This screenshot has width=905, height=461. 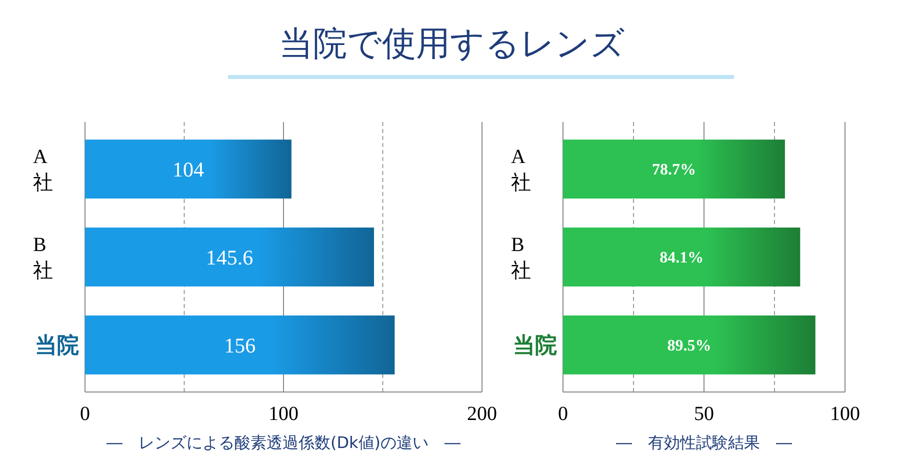 What do you see at coordinates (452, 44) in the screenshot?
I see `chart-title: 当院で使用するレンズ` at bounding box center [452, 44].